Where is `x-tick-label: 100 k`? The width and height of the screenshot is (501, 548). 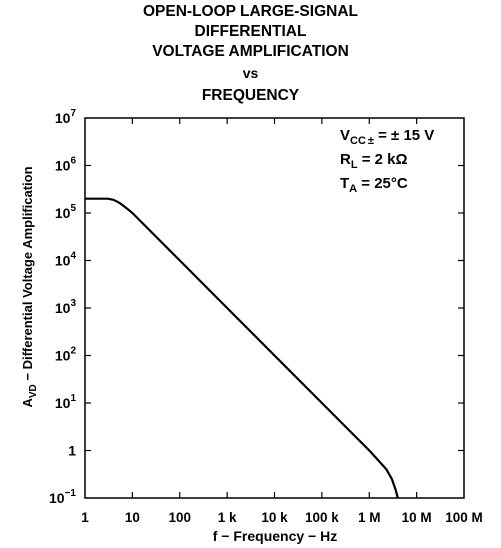 x-tick-label: 100 k is located at coordinates (322, 517).